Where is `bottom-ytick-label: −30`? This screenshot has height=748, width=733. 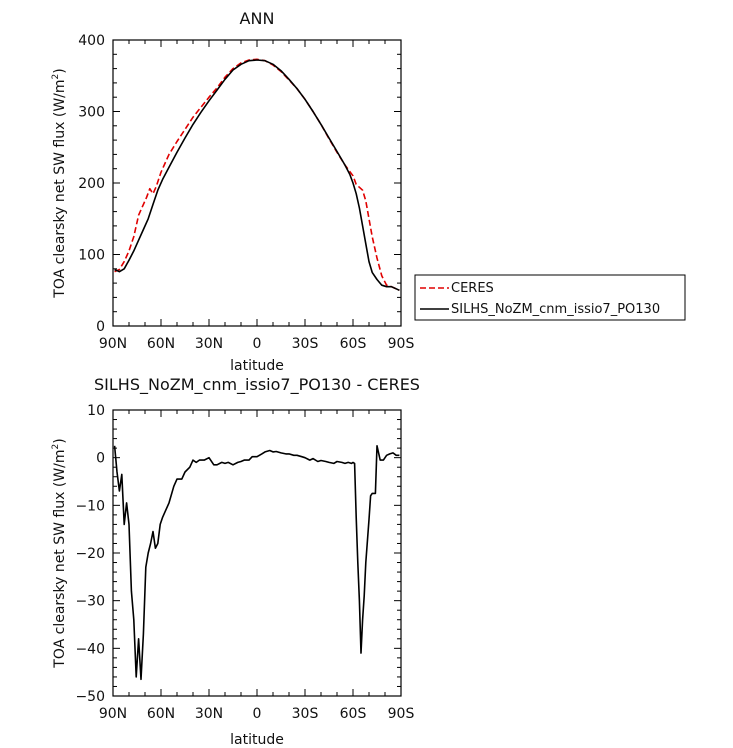 bottom-ytick-label: −30 is located at coordinates (90, 602).